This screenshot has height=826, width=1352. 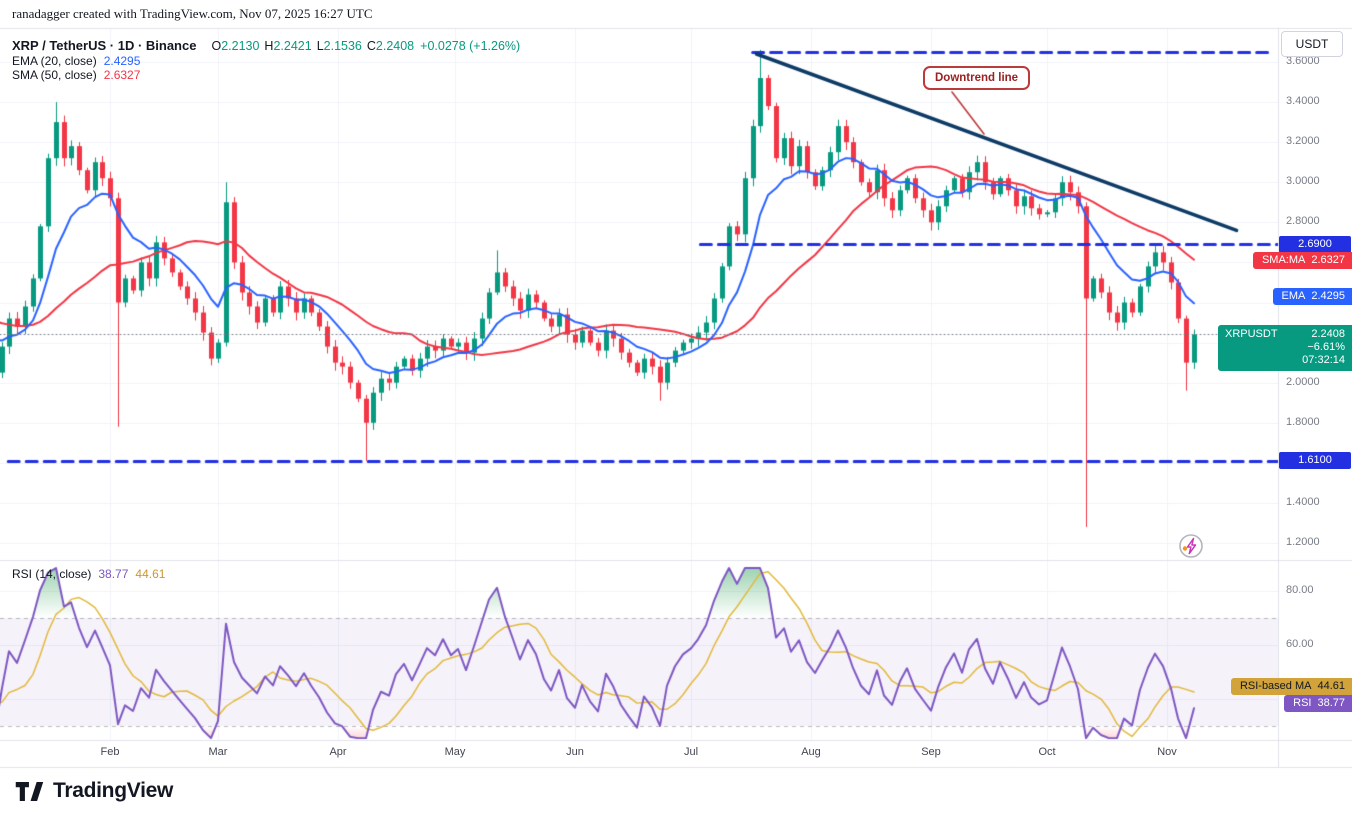 What do you see at coordinates (931, 752) in the screenshot?
I see `month-label-Sep: Sep` at bounding box center [931, 752].